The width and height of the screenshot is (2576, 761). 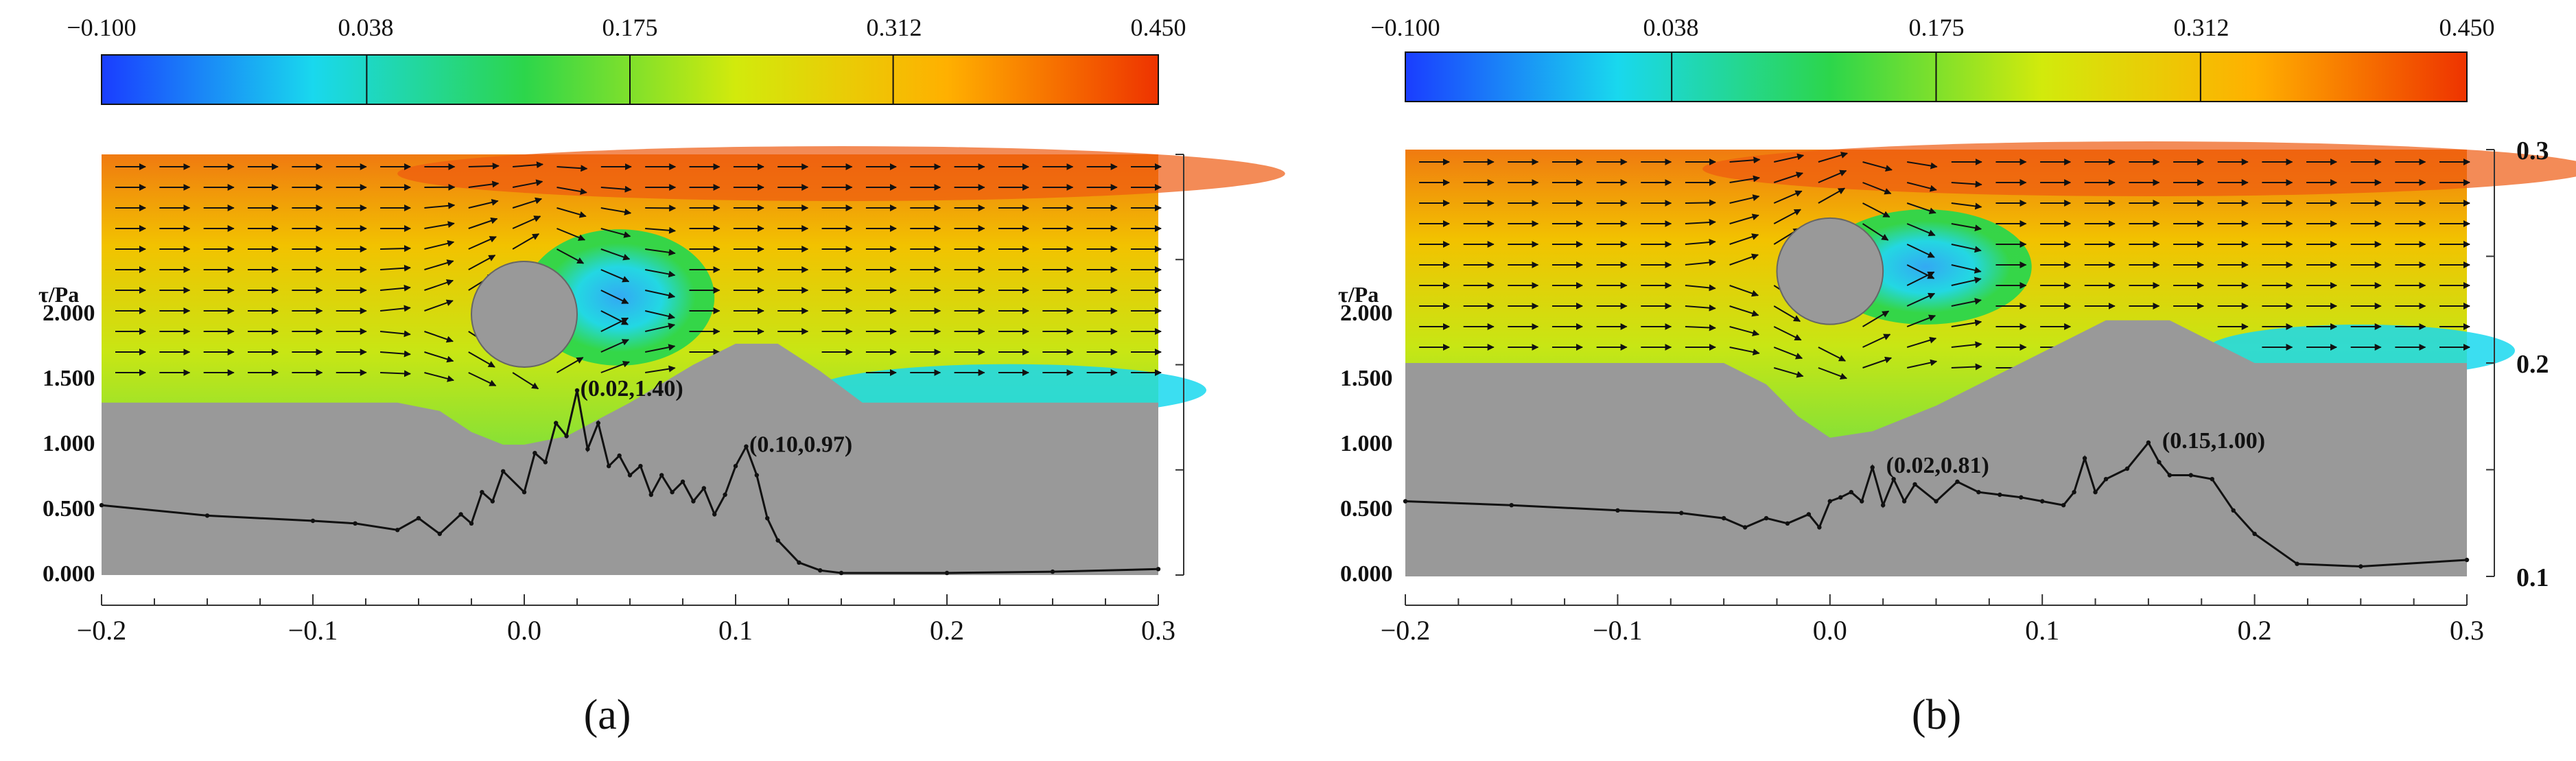 I want to click on y-axis-label: τ/Pa, so click(x=58, y=294).